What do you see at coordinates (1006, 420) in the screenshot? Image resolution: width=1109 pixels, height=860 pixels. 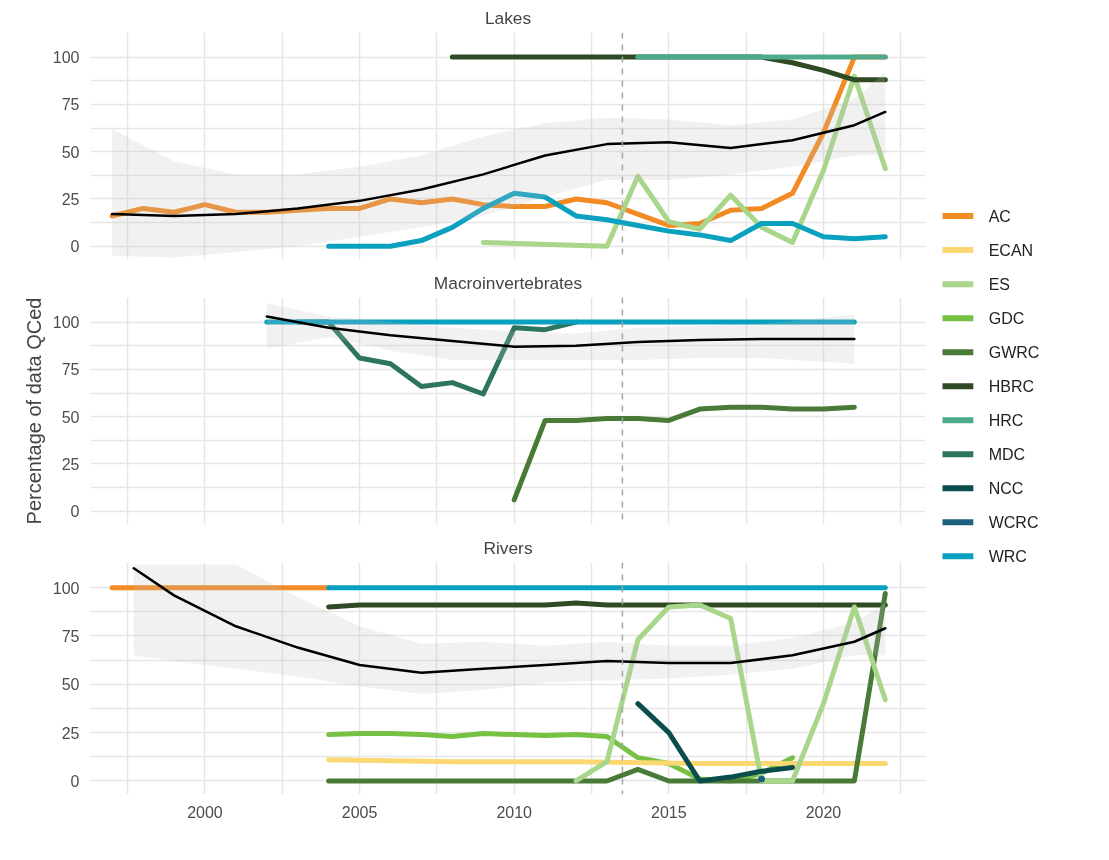 I see `legend-label: HRC` at bounding box center [1006, 420].